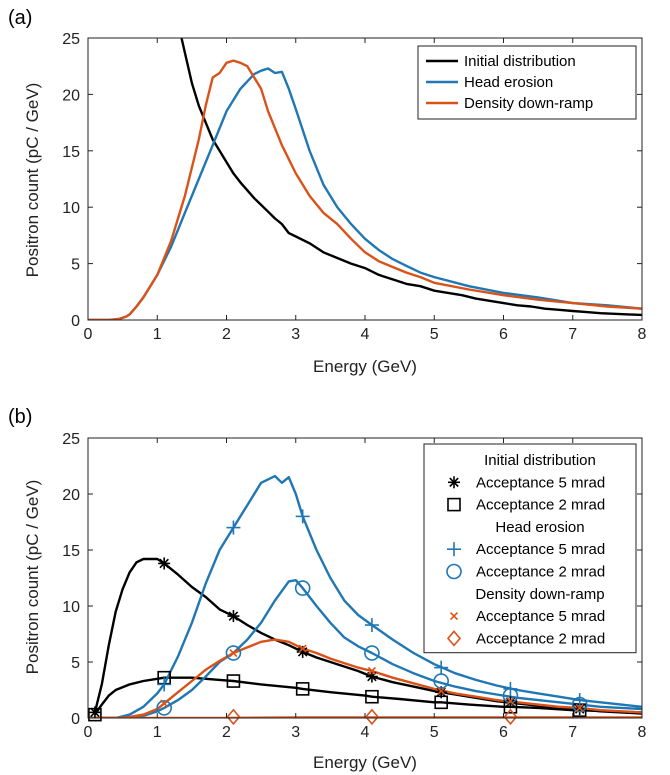 The image size is (670, 775). Describe the element at coordinates (540, 482) in the screenshot. I see `legend-label-0-0: Acceptance 5 mrad` at that location.